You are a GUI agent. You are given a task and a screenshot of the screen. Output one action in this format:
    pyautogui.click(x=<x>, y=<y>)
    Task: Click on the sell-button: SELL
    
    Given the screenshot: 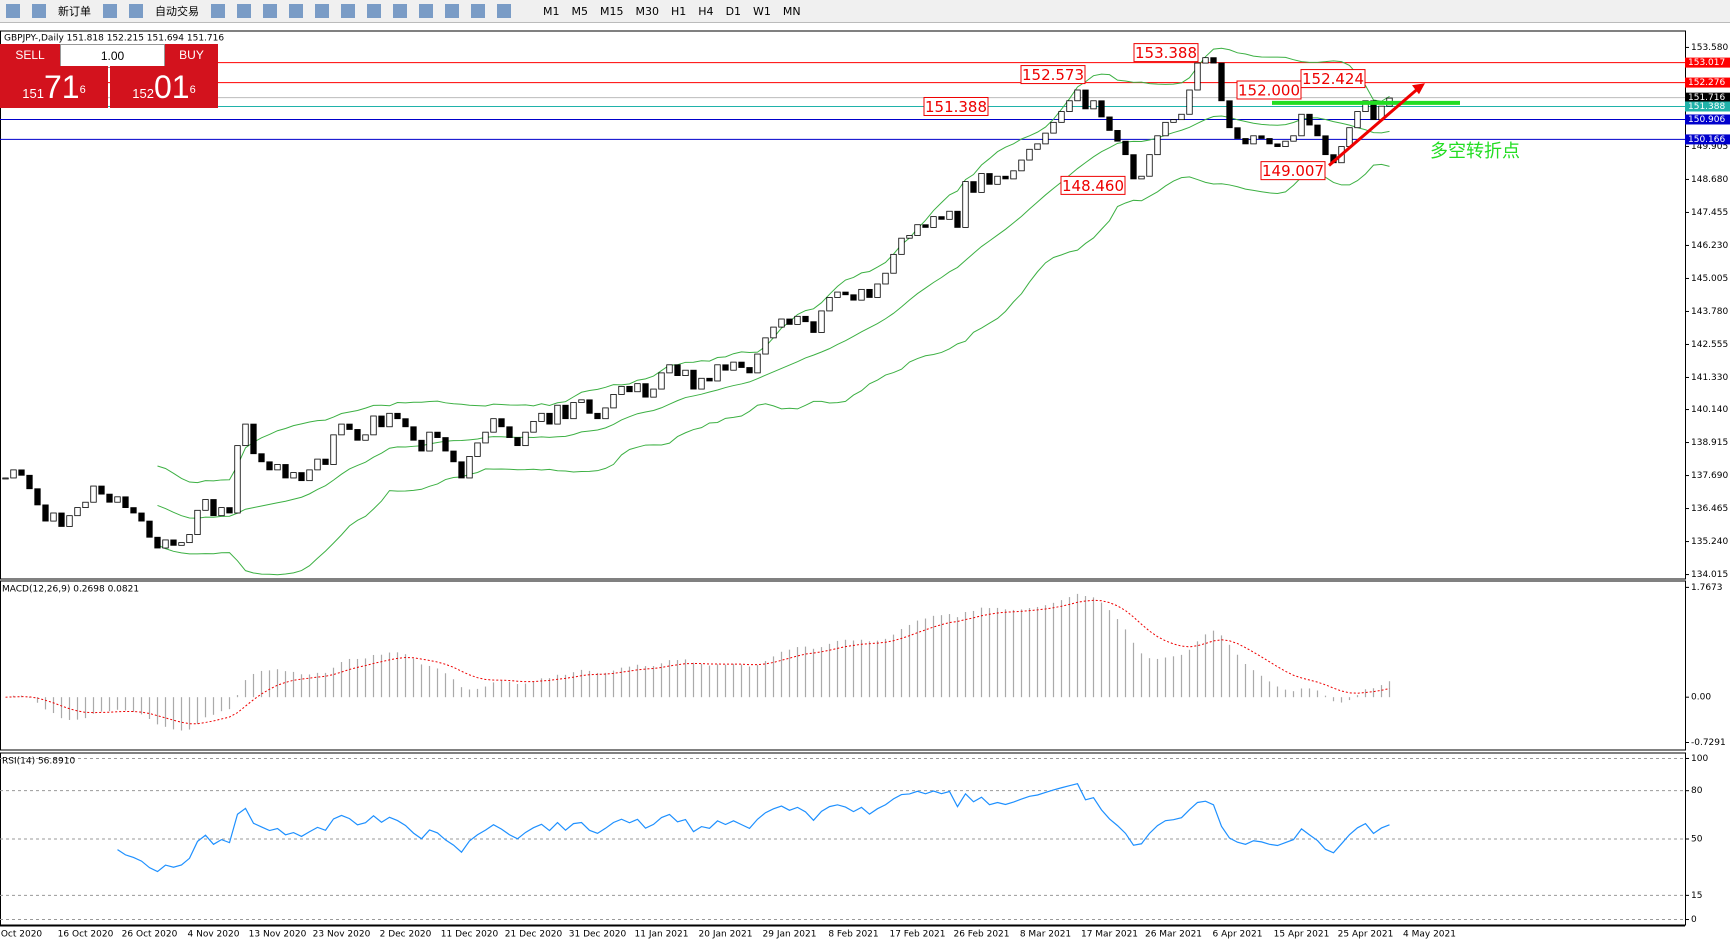 What is the action you would take?
    pyautogui.click(x=30, y=55)
    